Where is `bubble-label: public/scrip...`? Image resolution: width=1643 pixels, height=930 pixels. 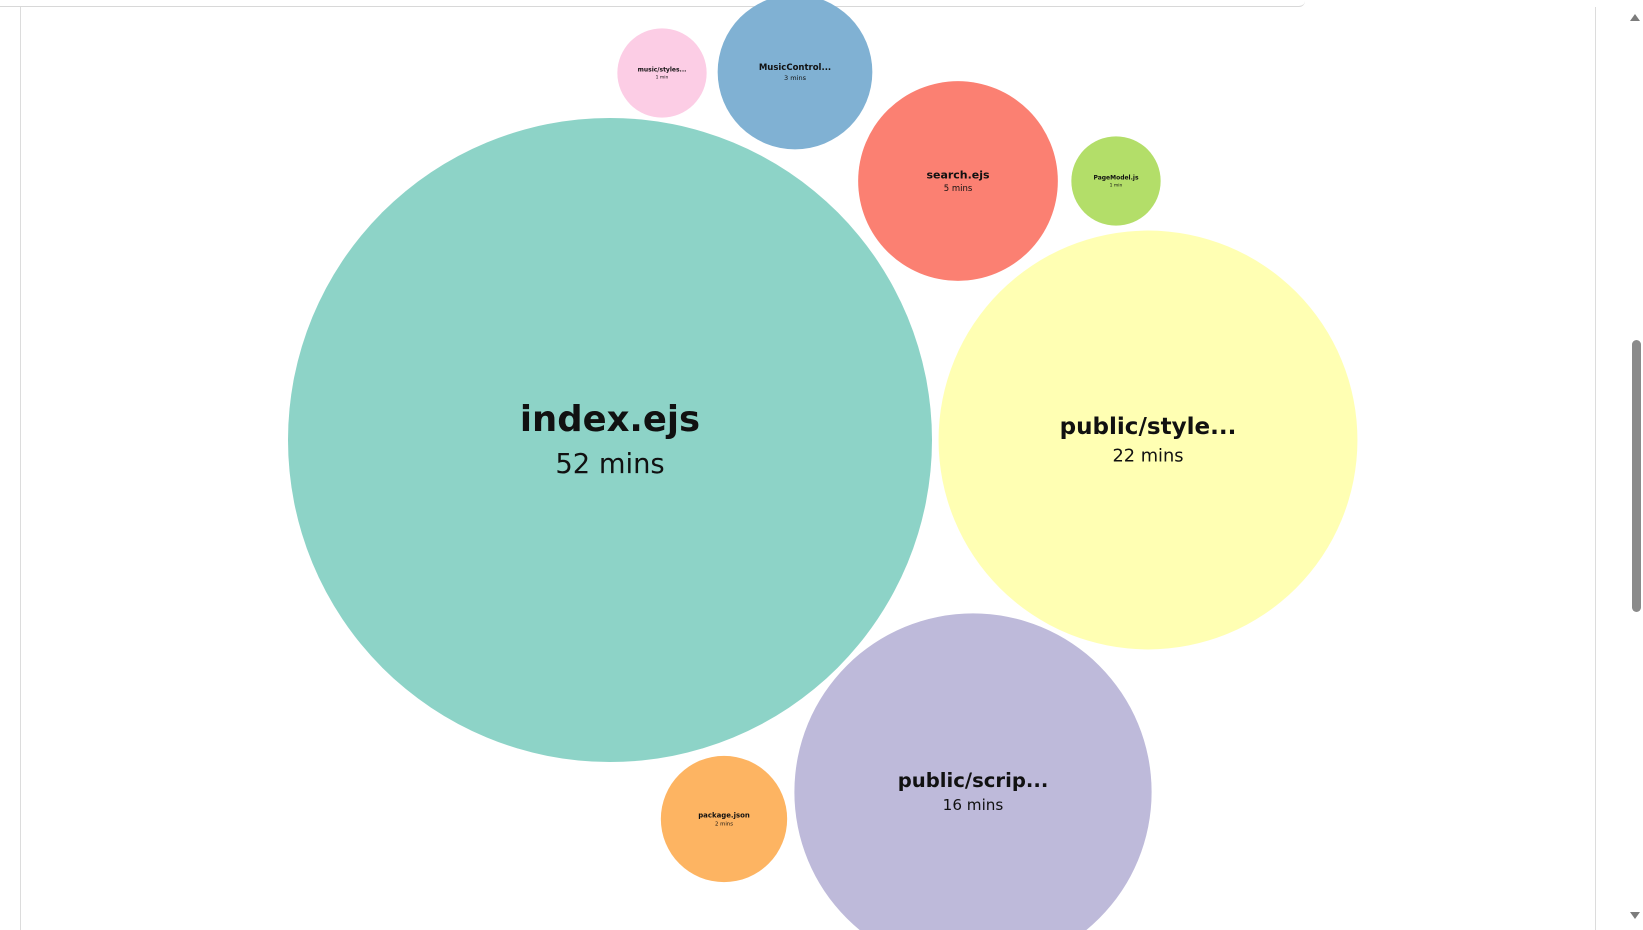
bubble-label: public/scrip... is located at coordinates (973, 780).